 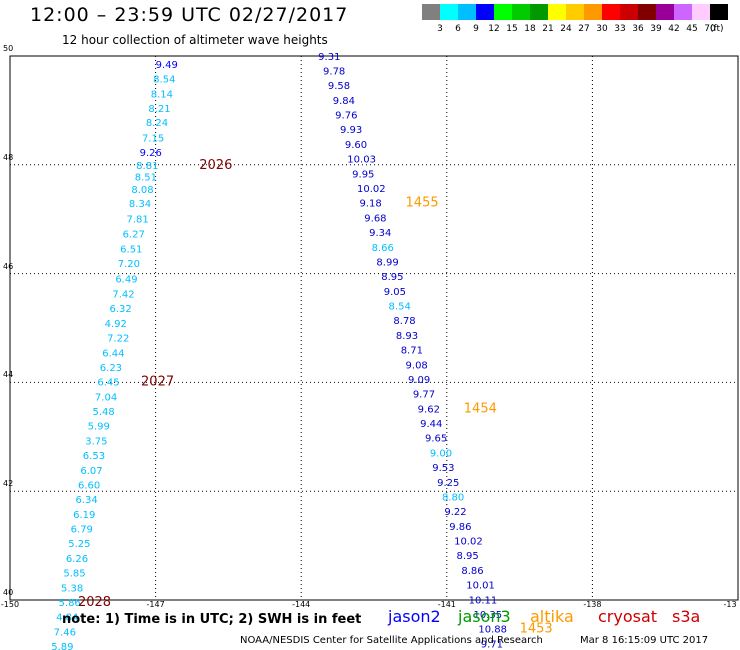 I want to click on wave-height-value: 9.76, so click(x=346, y=116).